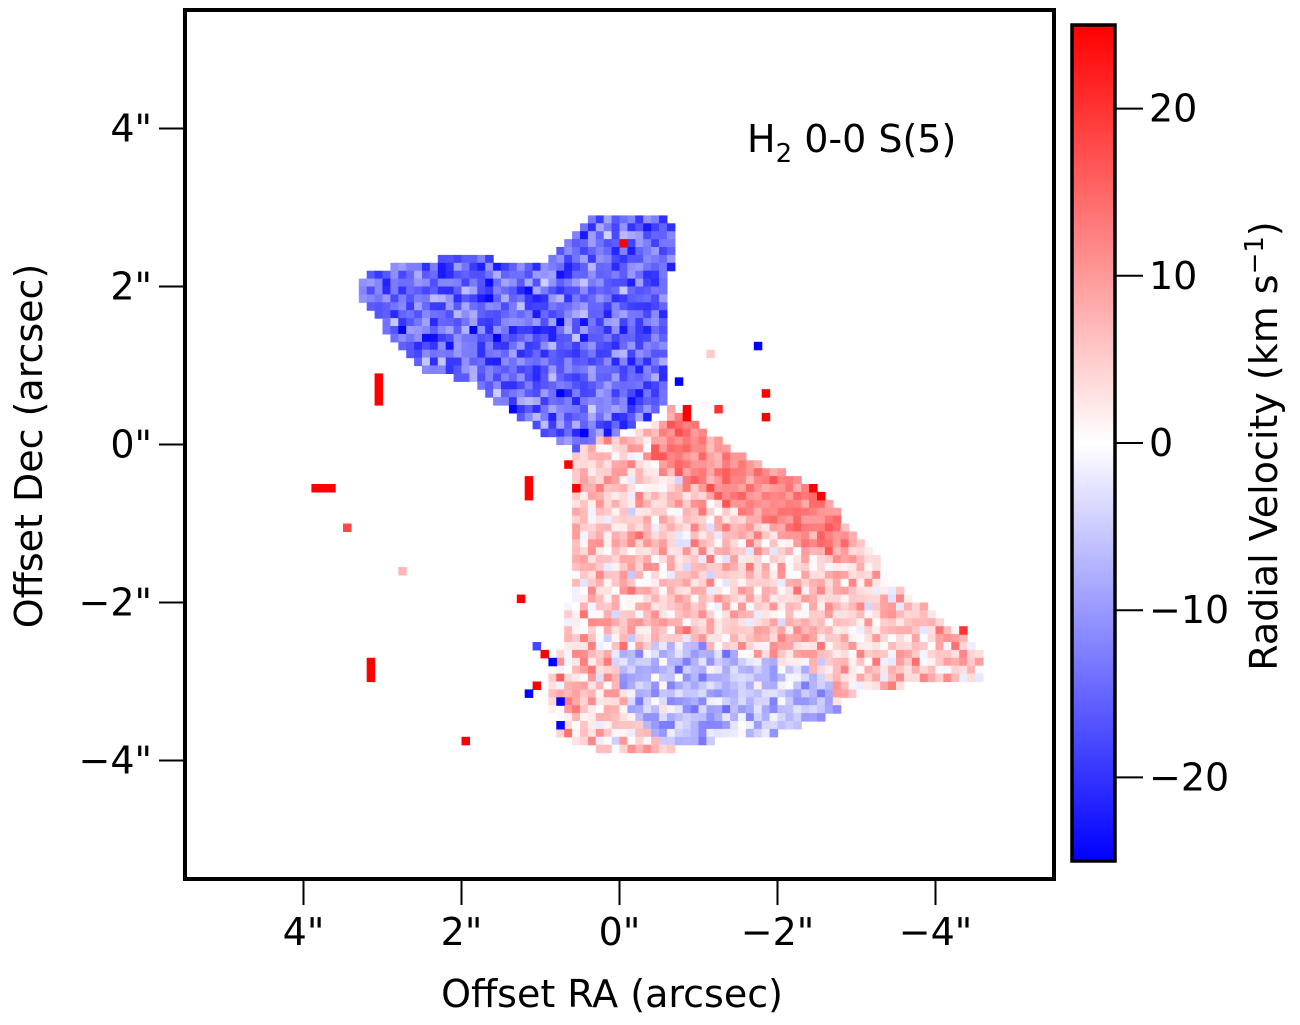 This screenshot has width=1300, height=1025. What do you see at coordinates (116, 603) in the screenshot?
I see `y-tick-label: −2"` at bounding box center [116, 603].